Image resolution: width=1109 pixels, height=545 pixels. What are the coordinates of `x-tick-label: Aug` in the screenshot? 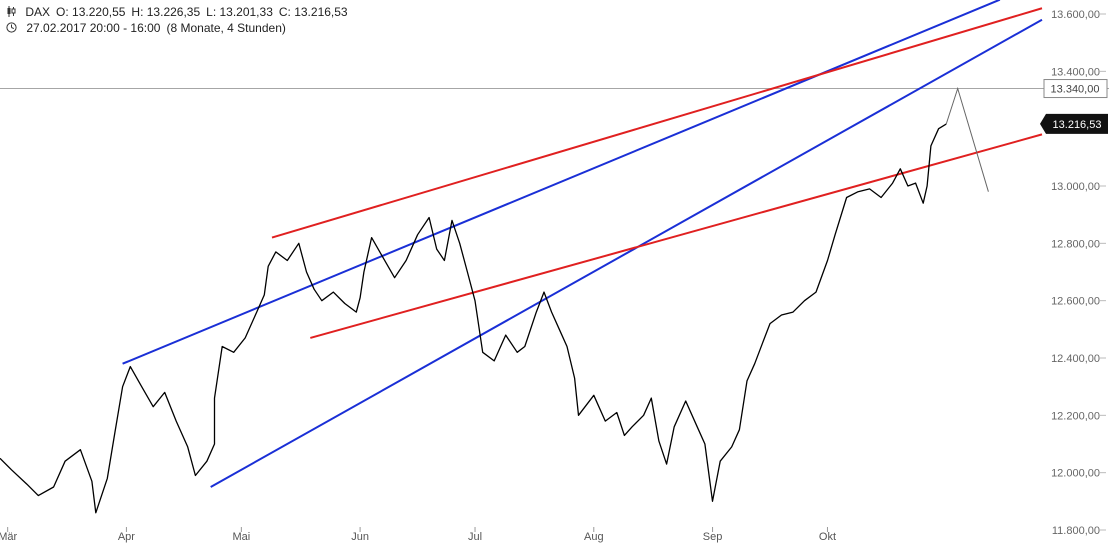 It's located at (594, 537).